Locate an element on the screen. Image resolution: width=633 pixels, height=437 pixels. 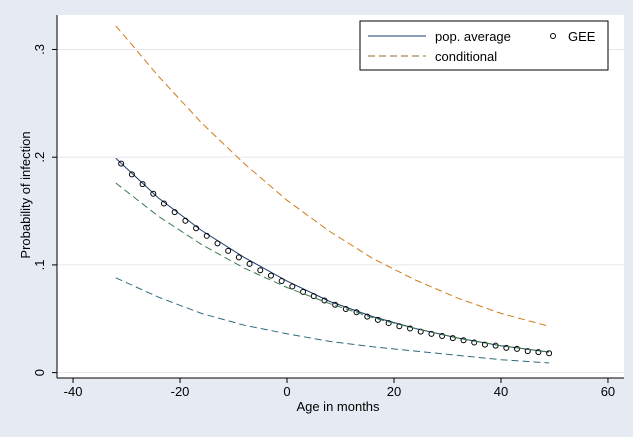
legend-box is located at coordinates (484, 45).